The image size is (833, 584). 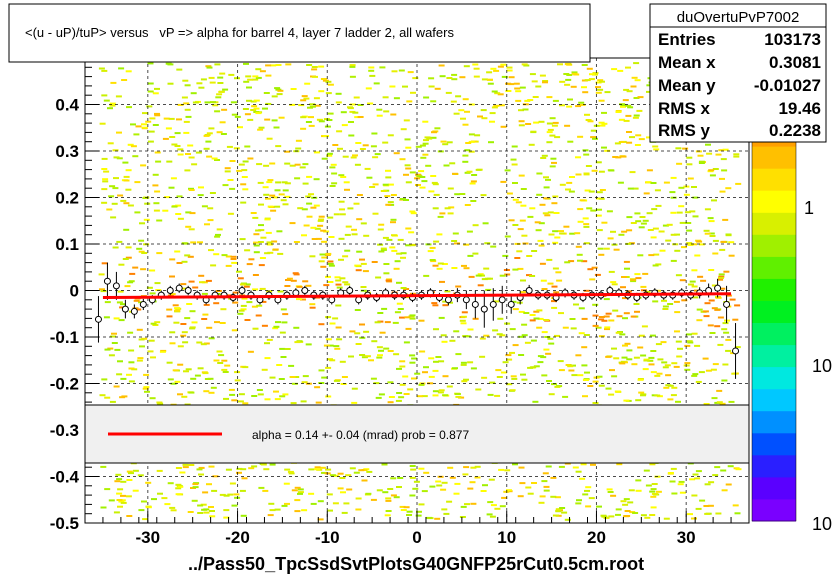 What do you see at coordinates (787, 85) in the screenshot?
I see `stats-value-mean-y: -0.01027` at bounding box center [787, 85].